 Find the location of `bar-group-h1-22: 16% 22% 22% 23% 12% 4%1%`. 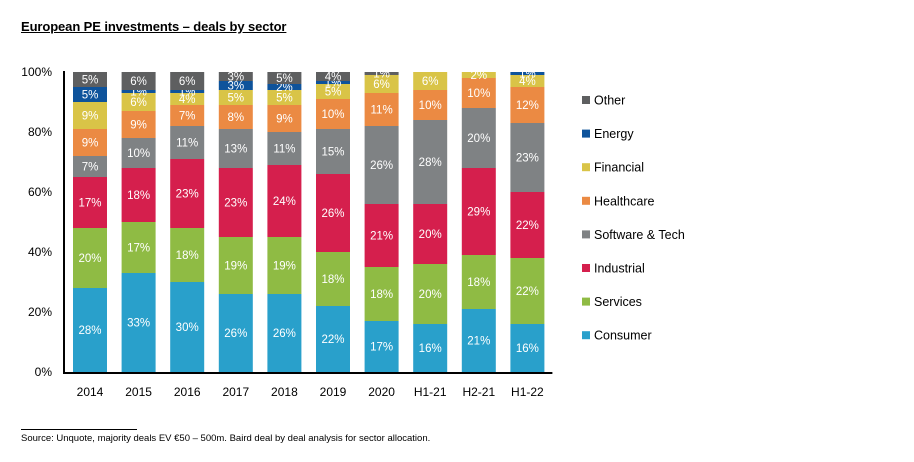

bar-group-h1-22: 16% 22% 22% 23% 12% 4%1% is located at coordinates (527, 220).